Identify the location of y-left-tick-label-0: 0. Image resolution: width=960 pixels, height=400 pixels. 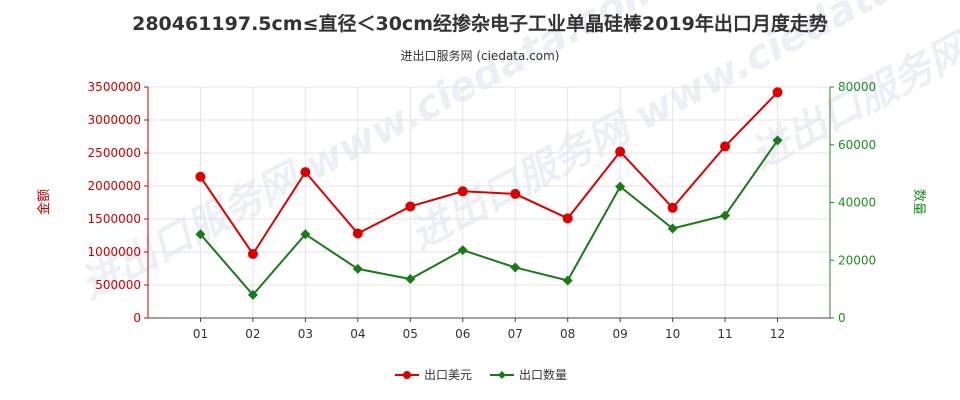
(137, 318).